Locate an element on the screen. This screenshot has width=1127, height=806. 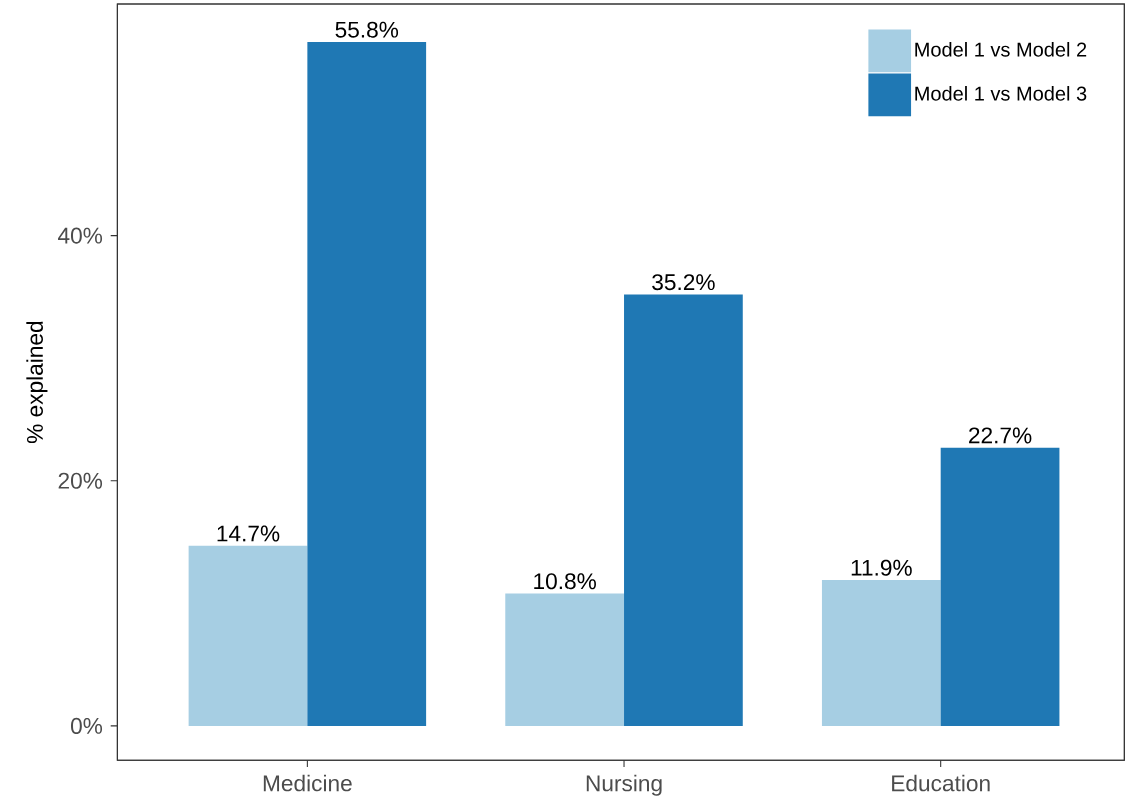
y-tick-label: 40% is located at coordinates (80, 235).